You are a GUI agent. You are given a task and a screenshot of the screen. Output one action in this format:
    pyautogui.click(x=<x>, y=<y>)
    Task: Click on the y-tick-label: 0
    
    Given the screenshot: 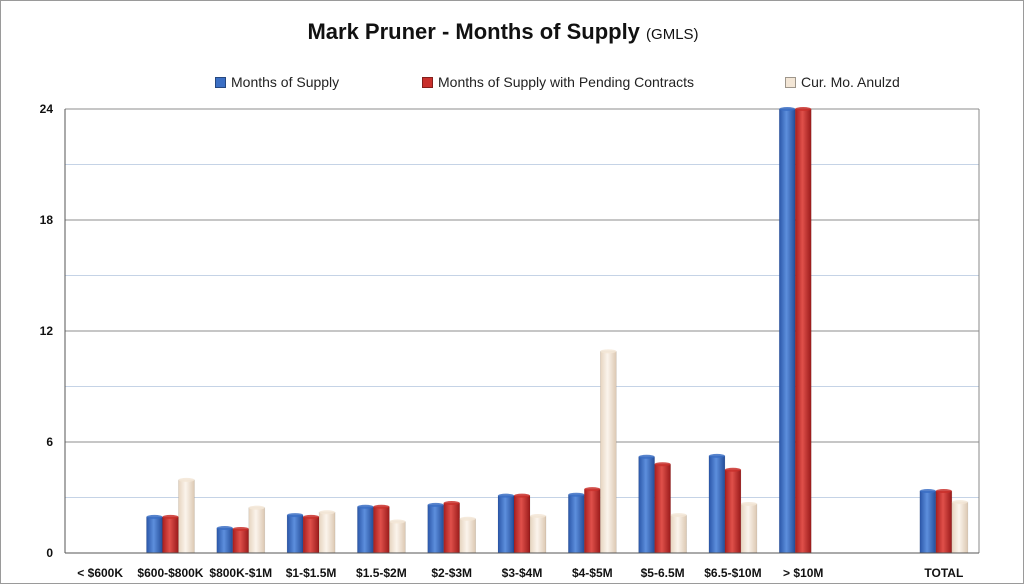 What is the action you would take?
    pyautogui.click(x=49, y=553)
    